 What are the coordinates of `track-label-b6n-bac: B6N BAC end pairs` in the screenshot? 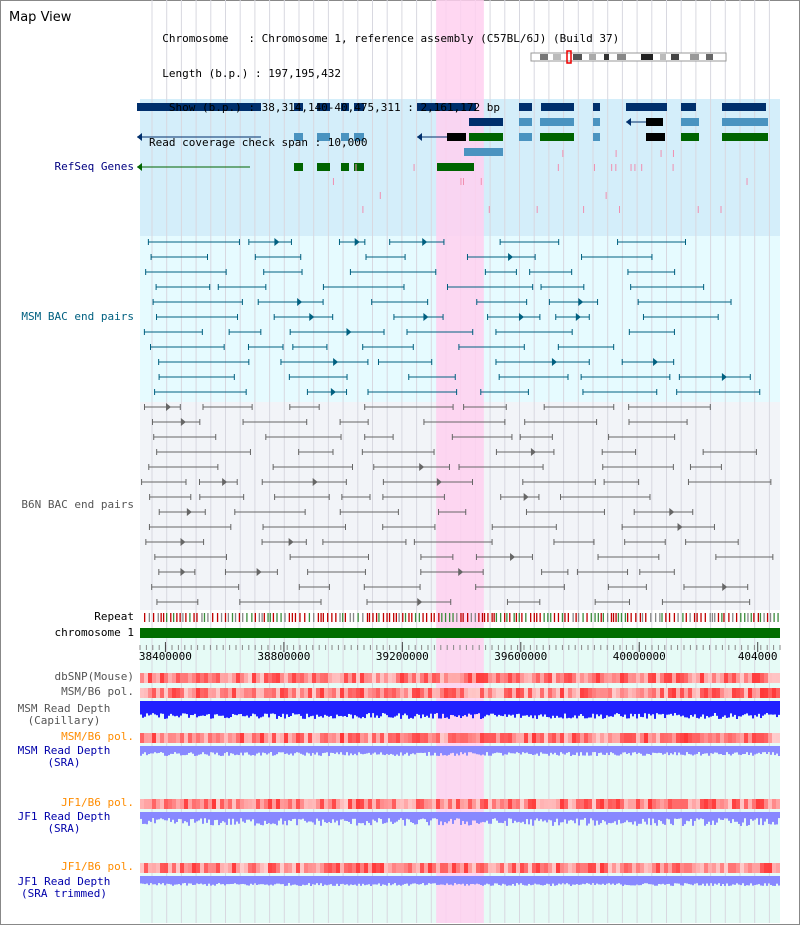 It's located at (77, 504).